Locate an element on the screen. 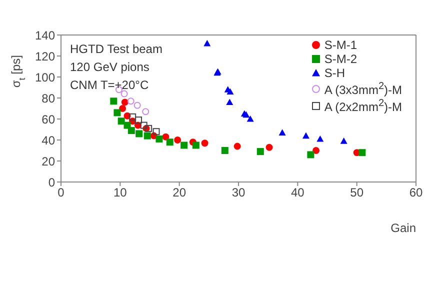  legend-label: A (2x2mm$^{2}$)-M is located at coordinates (363, 105).